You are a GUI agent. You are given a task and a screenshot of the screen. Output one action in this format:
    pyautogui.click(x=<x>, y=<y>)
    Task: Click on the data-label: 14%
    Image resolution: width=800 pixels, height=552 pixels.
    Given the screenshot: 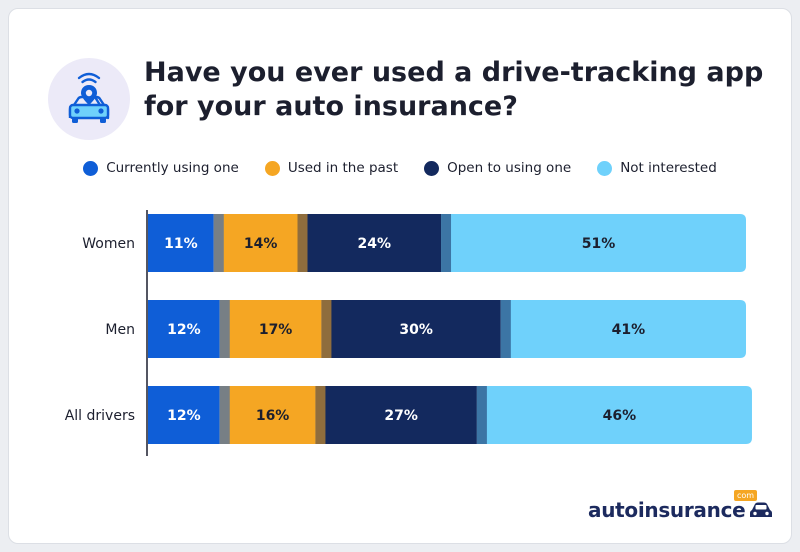 What is the action you would take?
    pyautogui.click(x=261, y=244)
    